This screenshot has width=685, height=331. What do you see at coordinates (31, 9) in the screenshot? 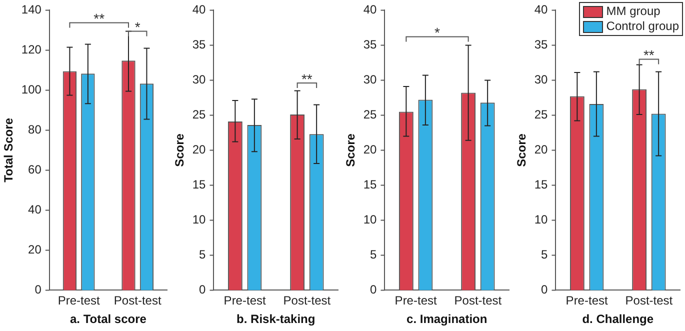
I see `y-tick-label: 140` at bounding box center [31, 9].